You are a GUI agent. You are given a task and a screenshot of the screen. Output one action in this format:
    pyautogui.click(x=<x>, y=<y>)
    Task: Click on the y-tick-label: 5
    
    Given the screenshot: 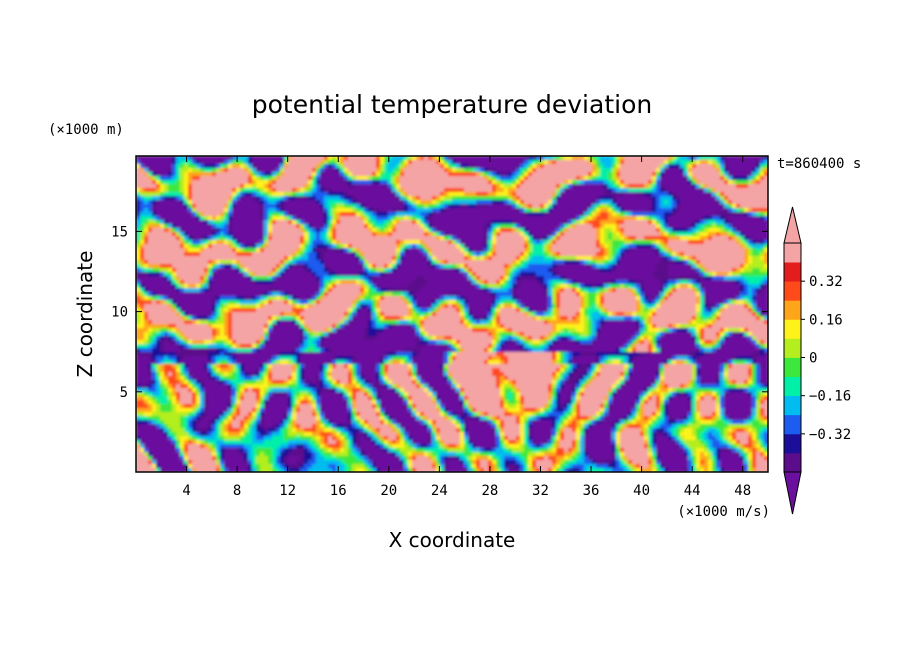 What is the action you would take?
    pyautogui.click(x=124, y=393)
    